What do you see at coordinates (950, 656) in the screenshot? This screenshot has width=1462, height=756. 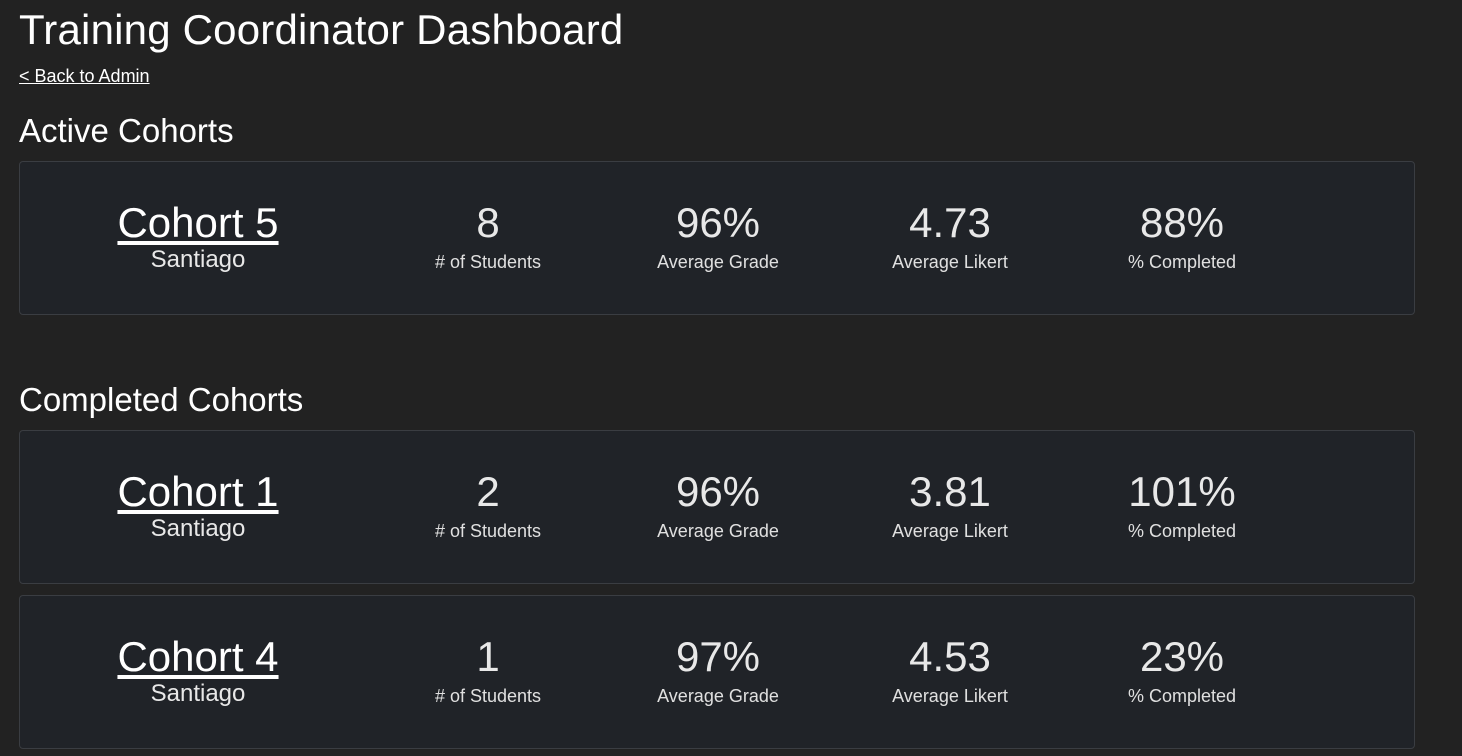 I see `likert-value: 4.53` at bounding box center [950, 656].